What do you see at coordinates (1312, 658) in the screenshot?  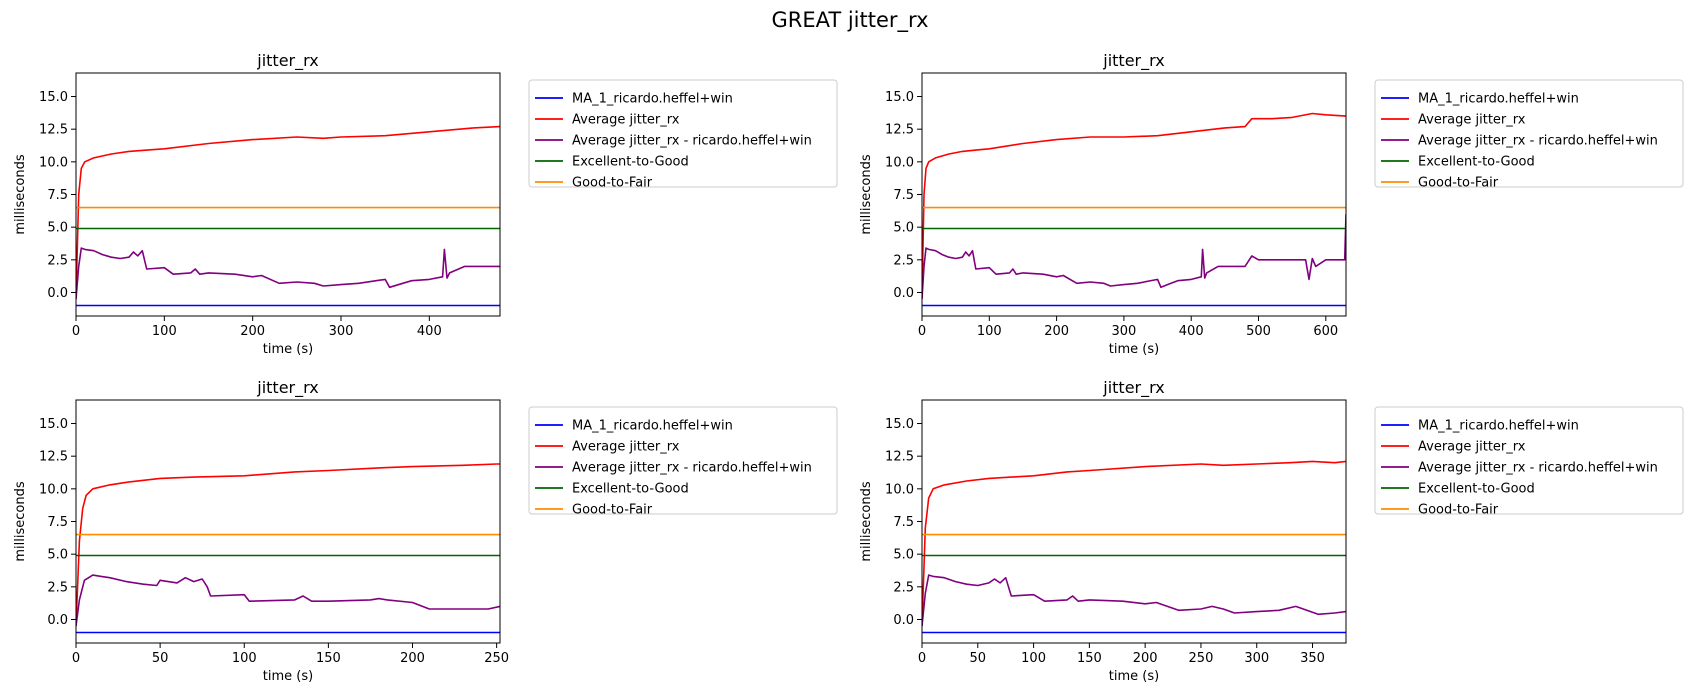 I see `x-tick-label: 350` at bounding box center [1312, 658].